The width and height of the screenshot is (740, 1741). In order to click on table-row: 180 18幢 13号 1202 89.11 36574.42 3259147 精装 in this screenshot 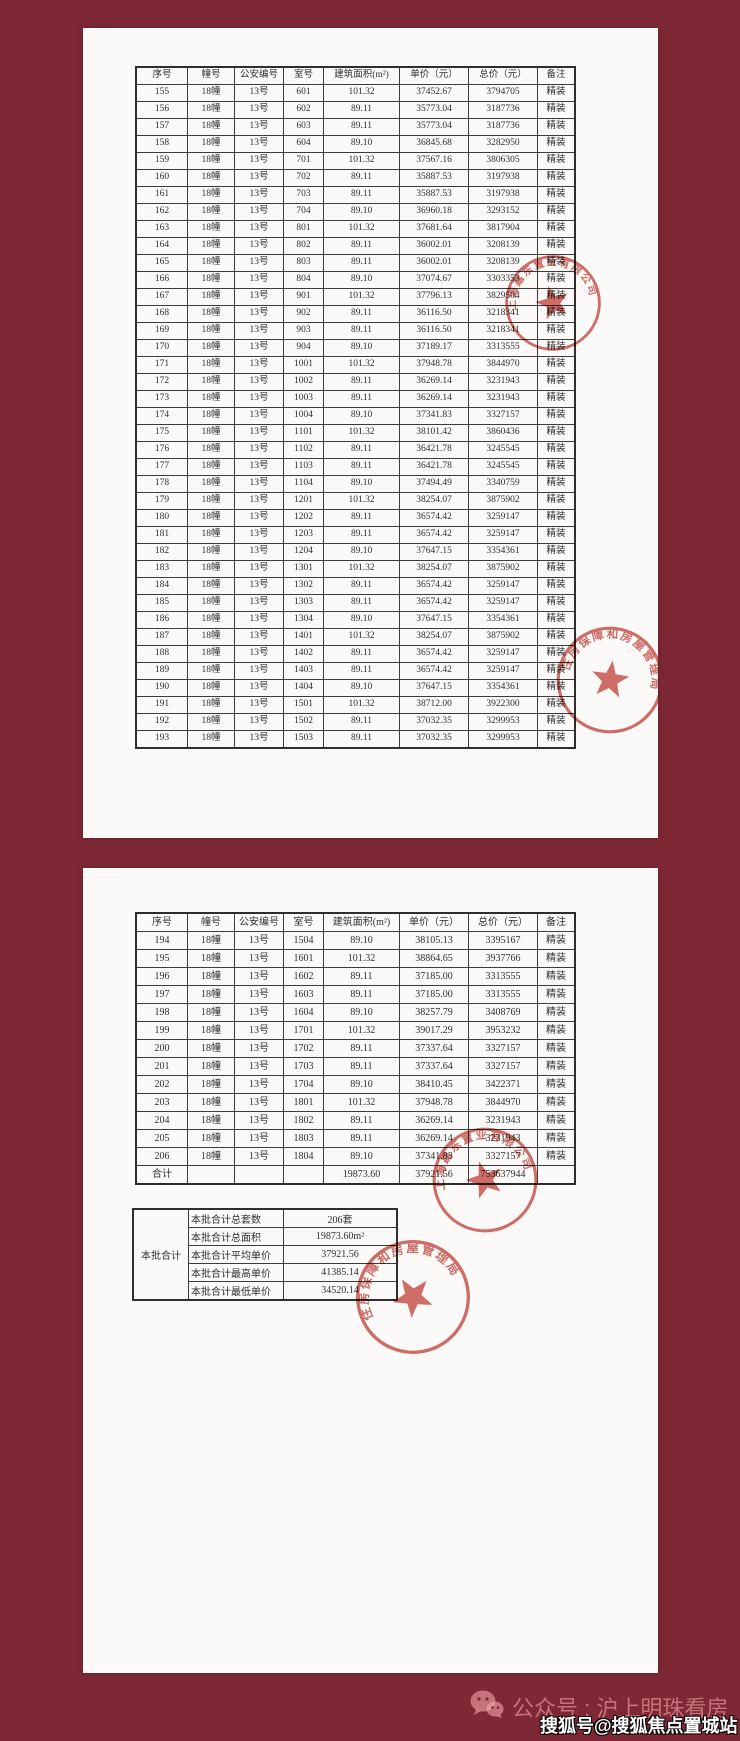, I will do `click(355, 518)`.